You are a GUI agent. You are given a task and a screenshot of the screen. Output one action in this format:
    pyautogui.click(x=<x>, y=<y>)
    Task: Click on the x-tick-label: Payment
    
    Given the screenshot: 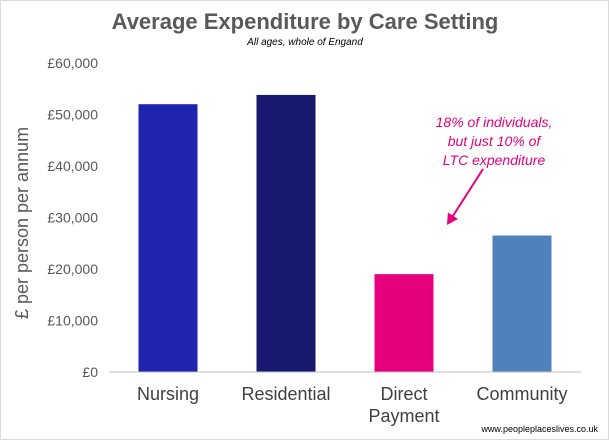 What is the action you would take?
    pyautogui.click(x=403, y=416)
    